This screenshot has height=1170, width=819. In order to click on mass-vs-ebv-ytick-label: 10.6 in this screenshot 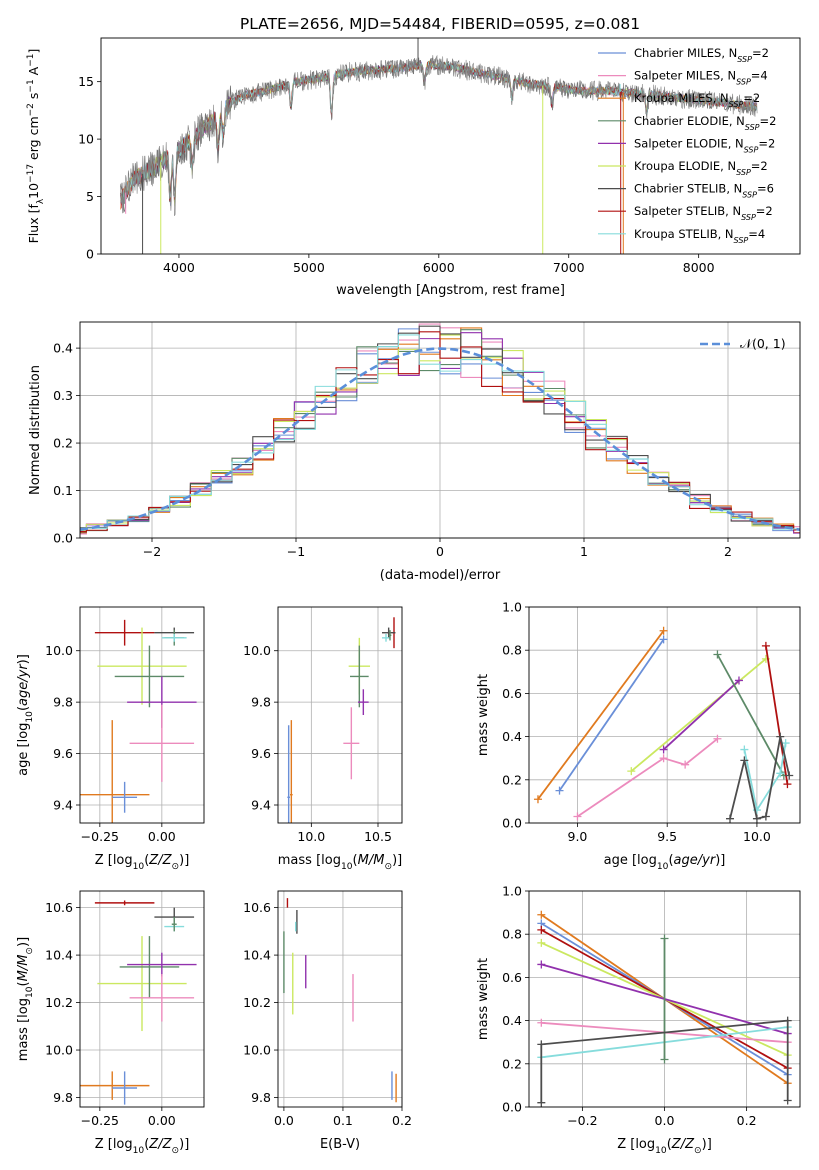, I will do `click(257, 907)`.